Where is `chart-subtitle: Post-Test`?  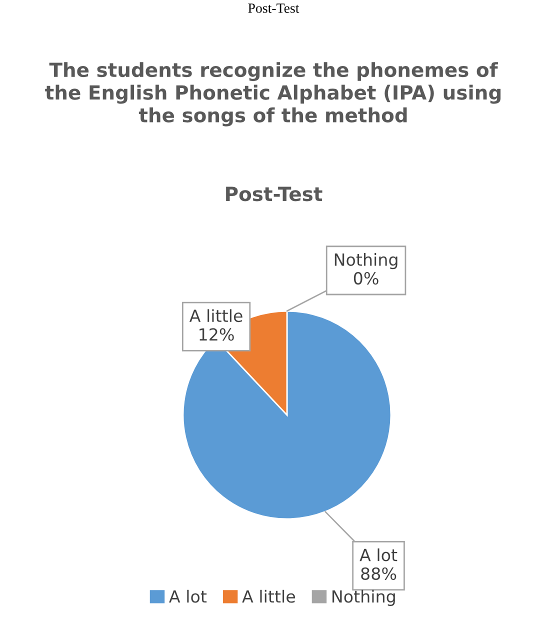
chart-subtitle: Post-Test is located at coordinates (274, 194).